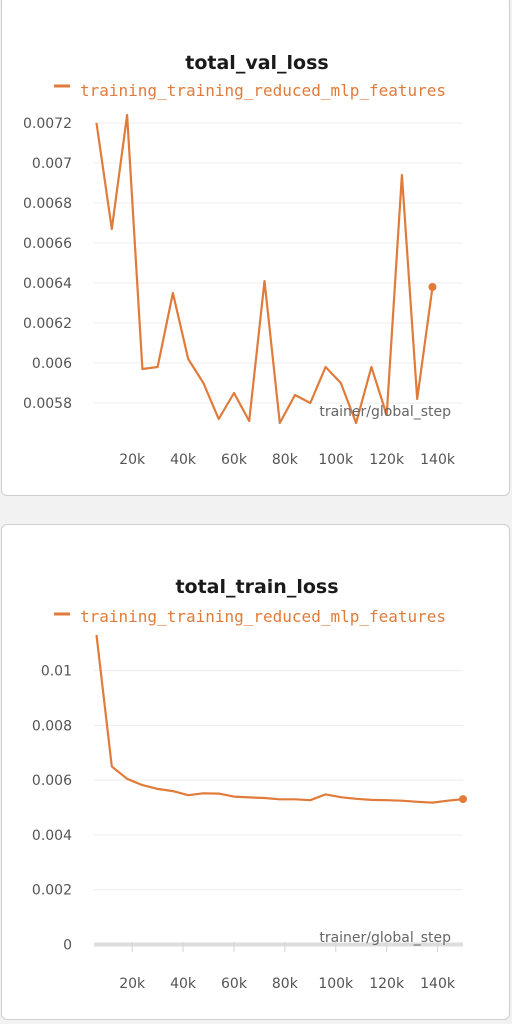  I want to click on y-tick-label: 0.0068, so click(47, 204).